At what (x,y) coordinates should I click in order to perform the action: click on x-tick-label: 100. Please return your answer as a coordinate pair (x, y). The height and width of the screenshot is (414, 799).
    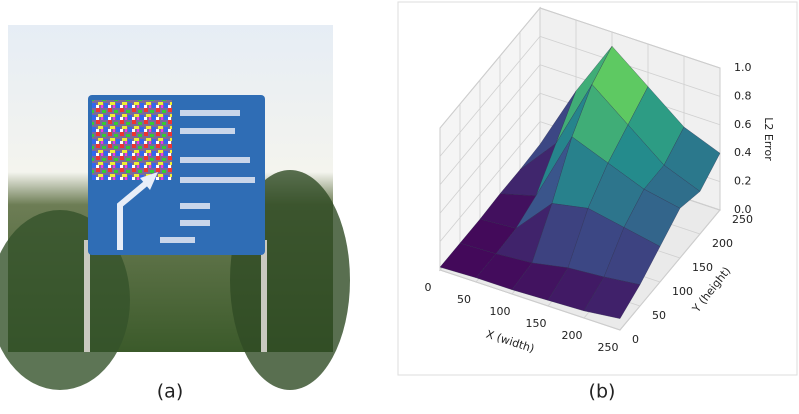
    Looking at the image, I should click on (500, 311).